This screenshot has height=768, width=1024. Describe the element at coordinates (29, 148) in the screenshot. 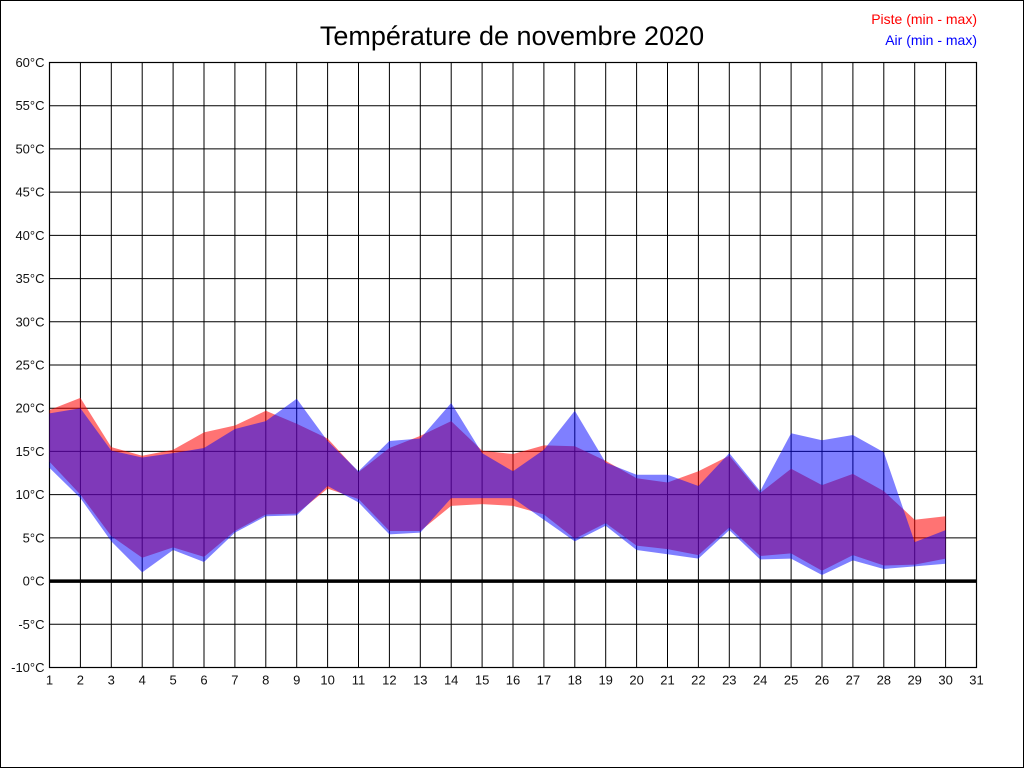

I see `y-tick-label: 50°C` at that location.